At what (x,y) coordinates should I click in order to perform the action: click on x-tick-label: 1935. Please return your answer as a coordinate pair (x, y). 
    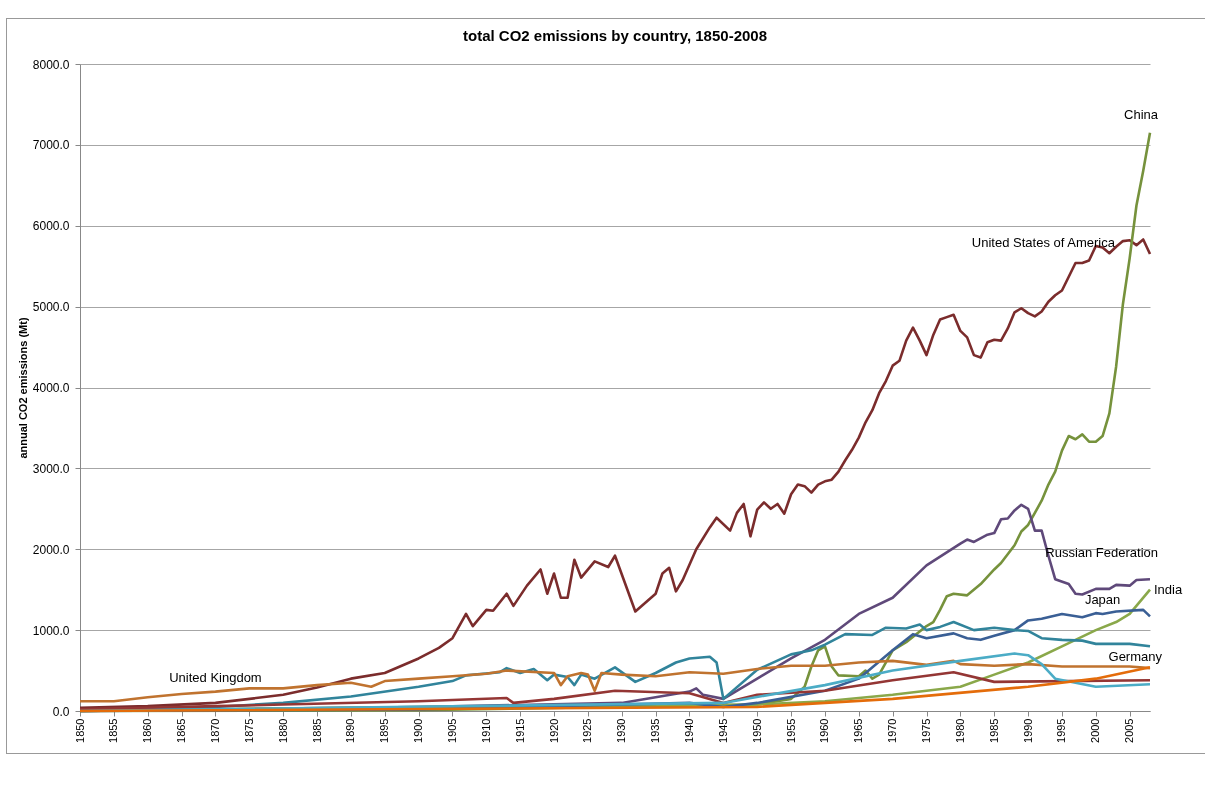
    Looking at the image, I should click on (655, 730).